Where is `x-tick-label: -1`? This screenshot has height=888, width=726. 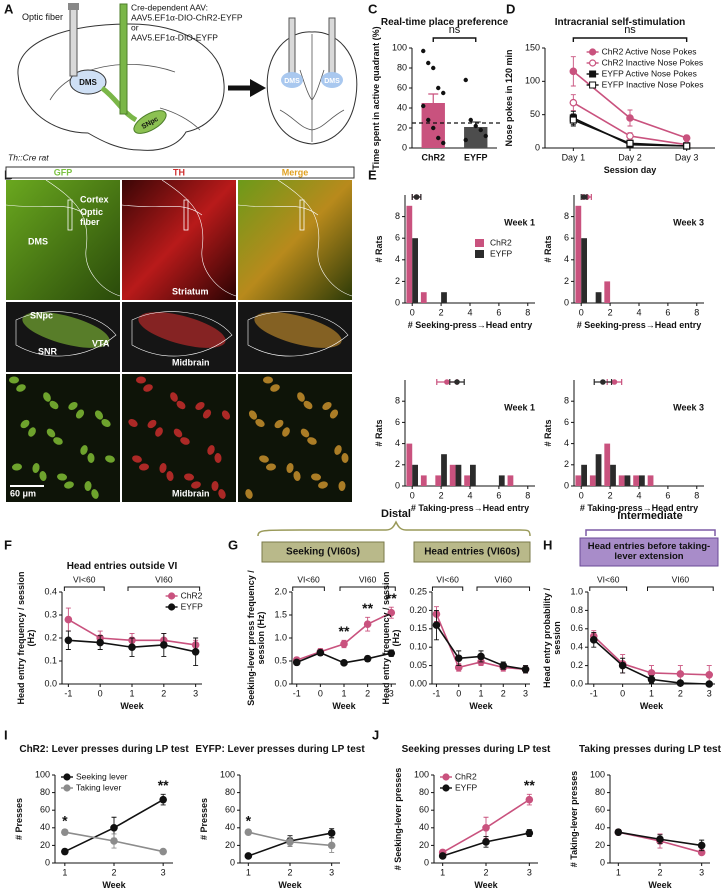
x-tick-label: -1 is located at coordinates (594, 693).